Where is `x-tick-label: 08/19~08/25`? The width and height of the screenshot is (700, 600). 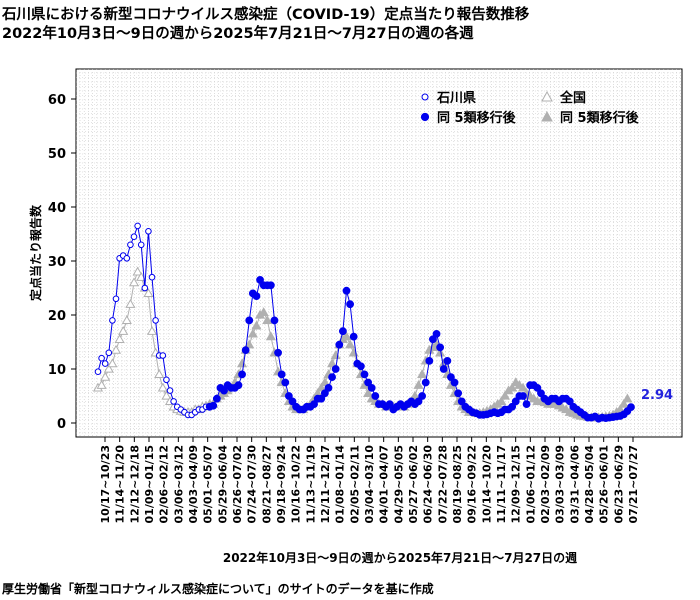
x-tick-label: 08/19~08/25 is located at coordinates (457, 484).